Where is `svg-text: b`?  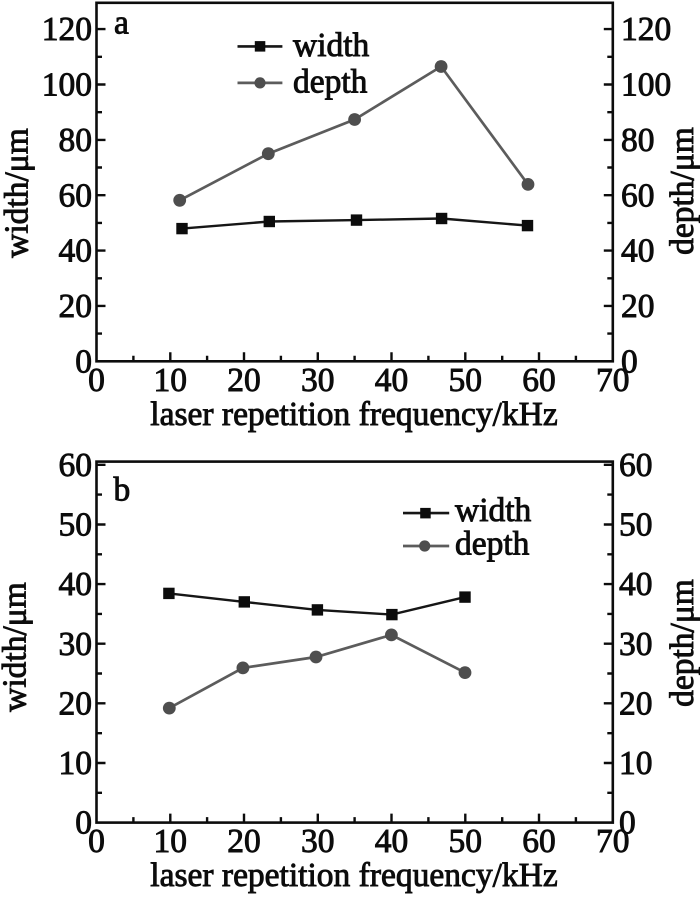
svg-text: b is located at coordinates (122, 490).